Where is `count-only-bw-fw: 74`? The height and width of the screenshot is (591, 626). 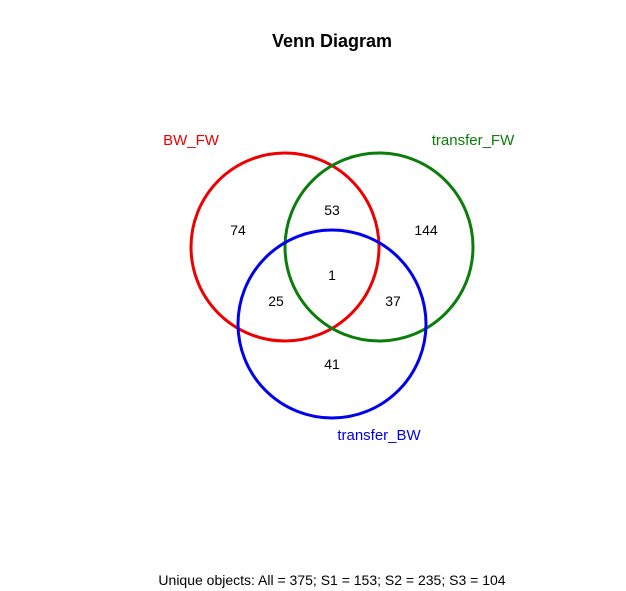
count-only-bw-fw: 74 is located at coordinates (238, 230).